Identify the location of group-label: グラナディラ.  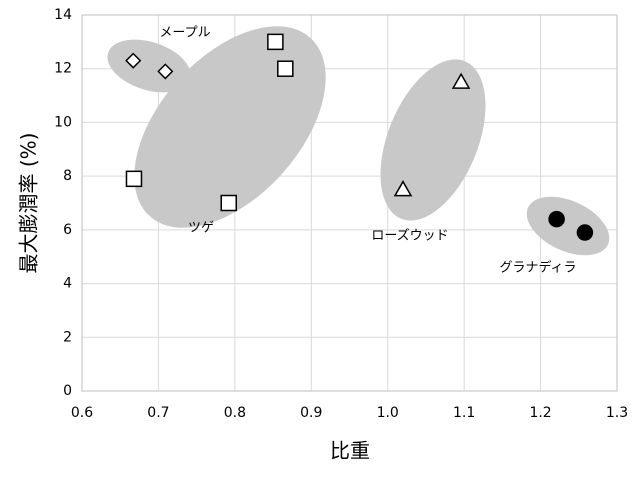
(537, 268).